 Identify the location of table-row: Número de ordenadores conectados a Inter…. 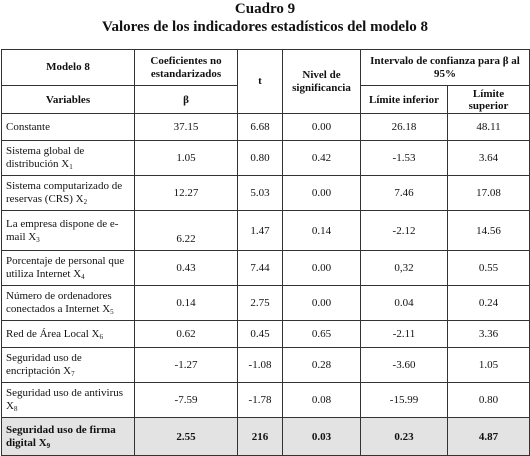
(265, 303).